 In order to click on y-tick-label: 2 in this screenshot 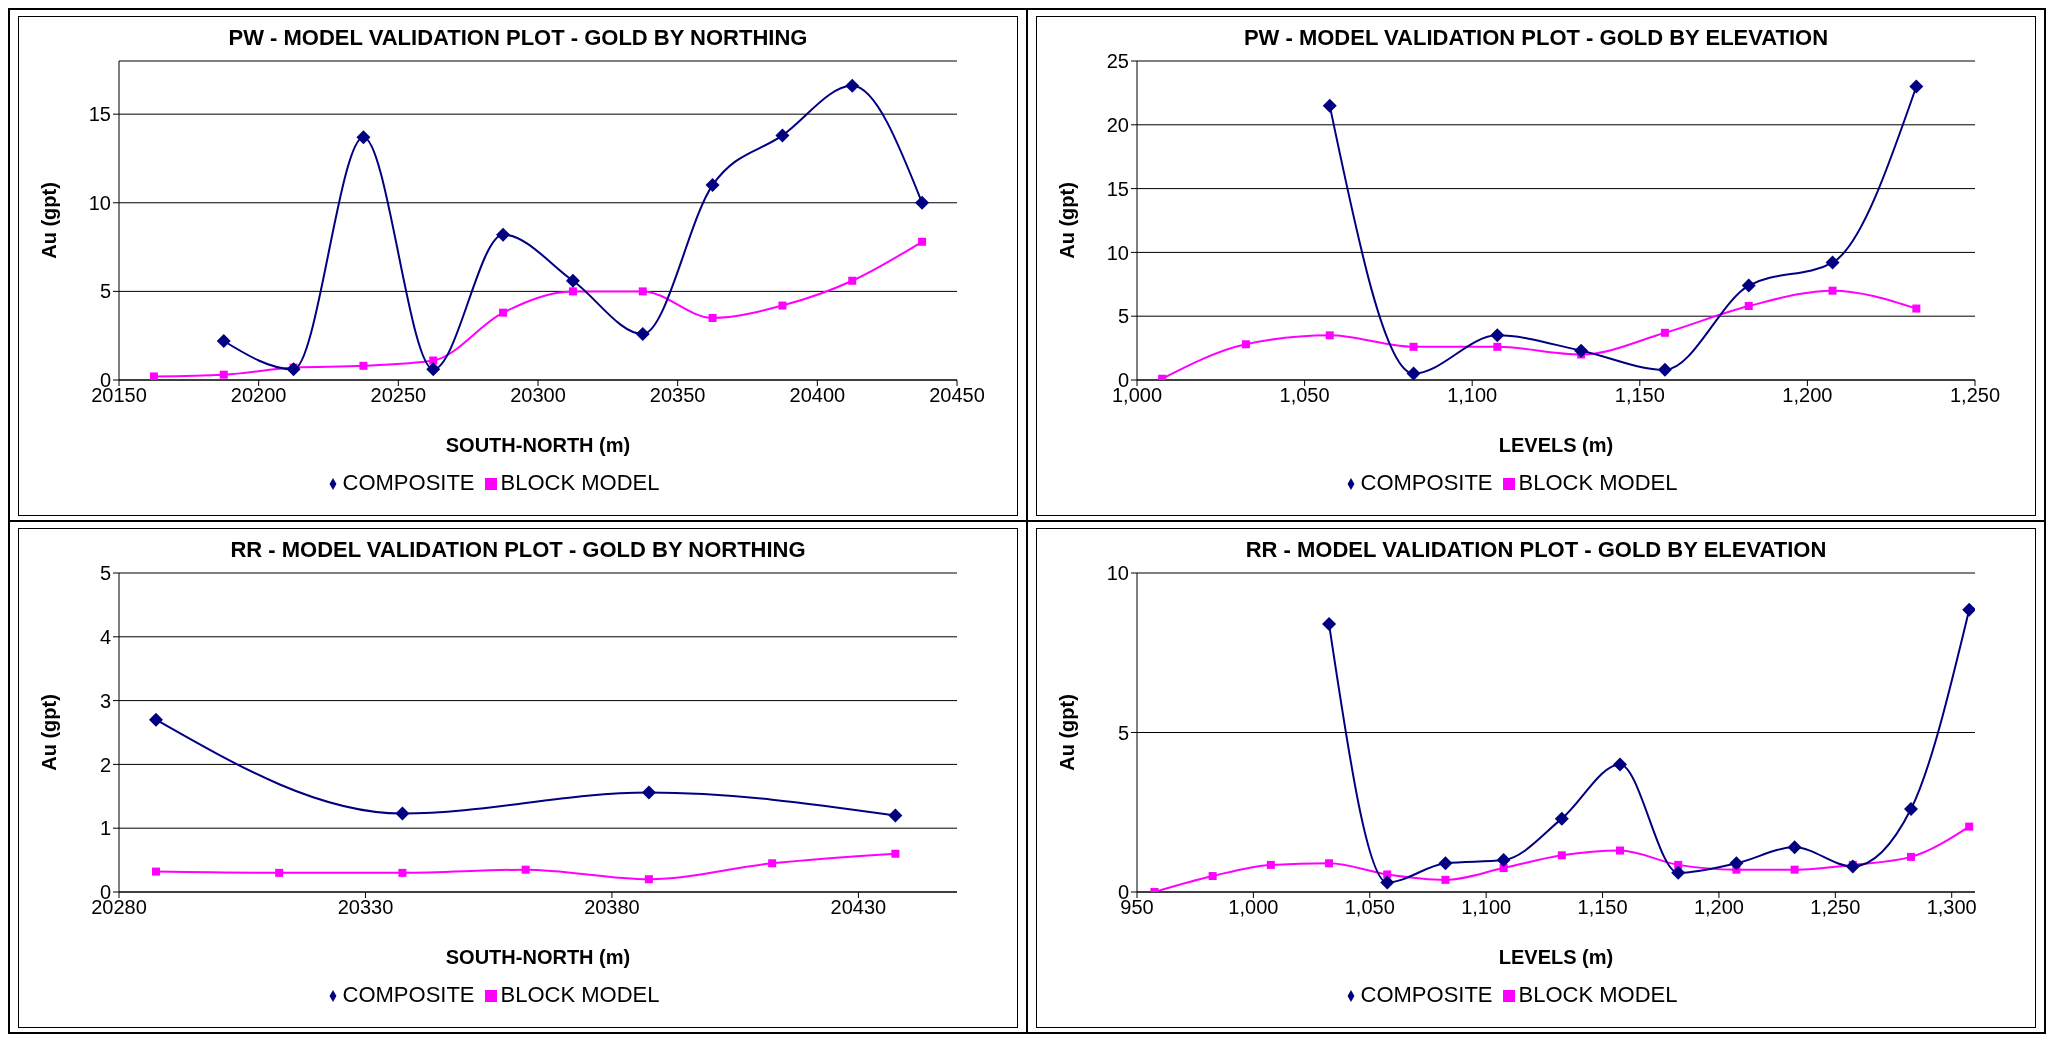, I will do `click(105, 764)`.